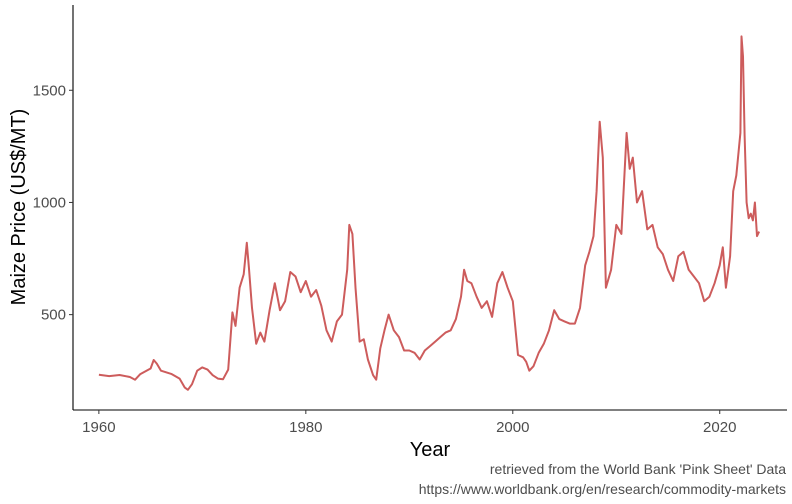 This screenshot has height=504, width=792. Describe the element at coordinates (49, 202) in the screenshot. I see `y-tick-label: 1000` at that location.